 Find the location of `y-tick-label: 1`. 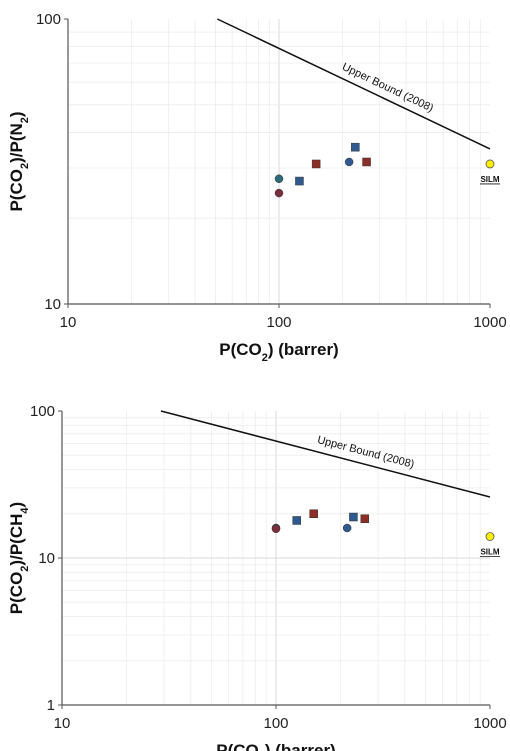

y-tick-label: 1 is located at coordinates (51, 705).